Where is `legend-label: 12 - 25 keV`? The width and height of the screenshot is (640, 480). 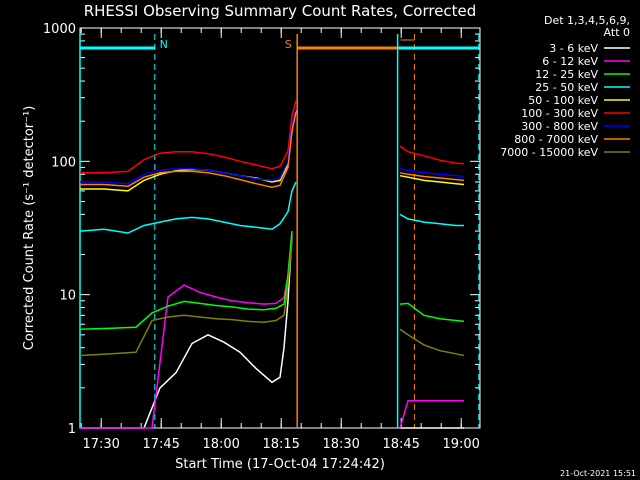
legend-label: 12 - 25 keV is located at coordinates (566, 74).